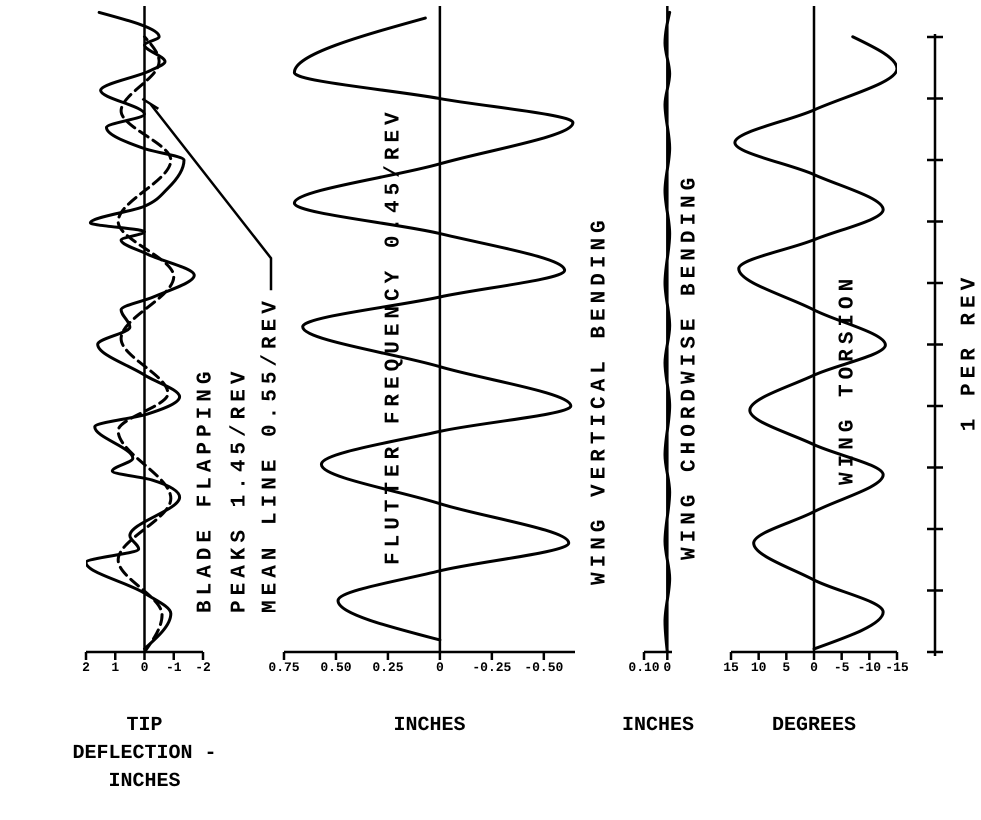 Image resolution: width=981 pixels, height=820 pixels. What do you see at coordinates (174, 668) in the screenshot?
I see `x-tick-label: -1` at bounding box center [174, 668].